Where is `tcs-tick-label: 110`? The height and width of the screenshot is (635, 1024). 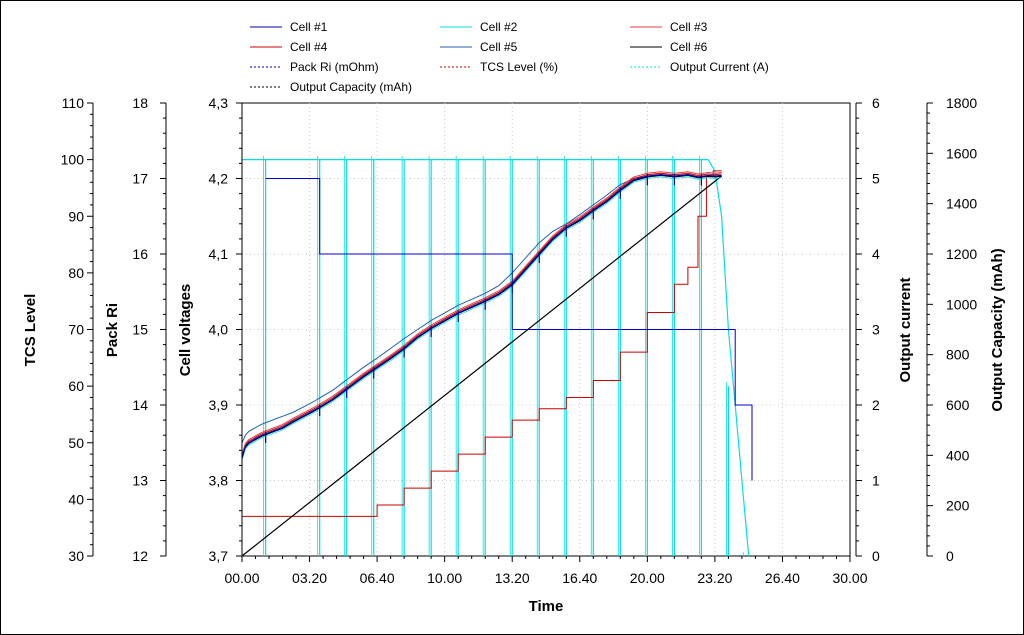
tcs-tick-label: 110 is located at coordinates (73, 103).